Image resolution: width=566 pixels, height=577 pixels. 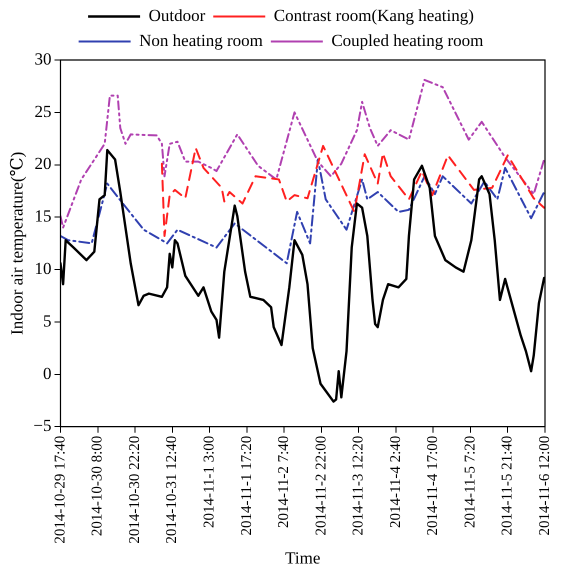 I want to click on x-tick-label: 2014-10-29 17:40, so click(x=60, y=490).